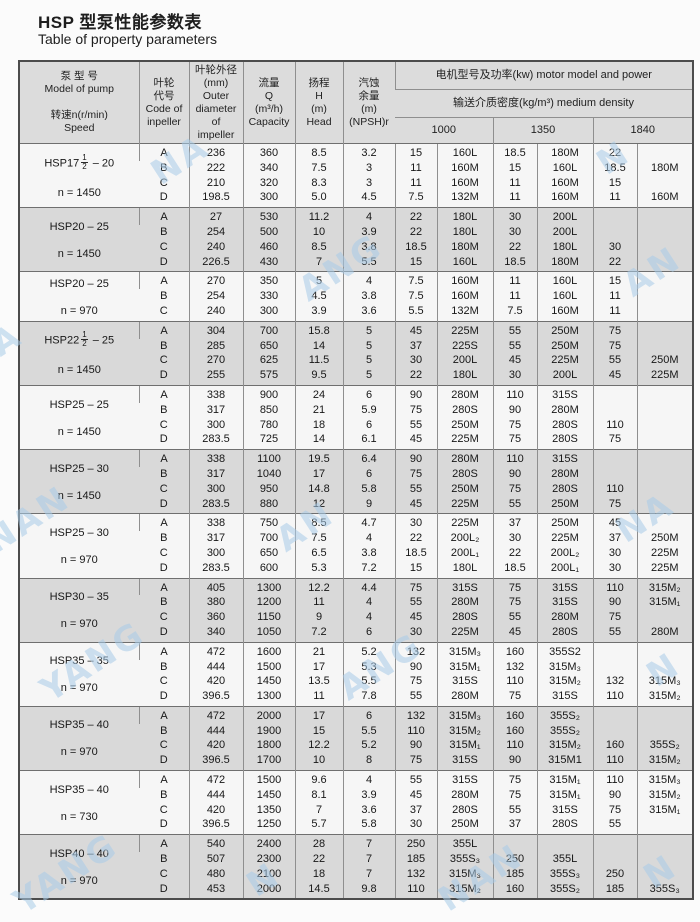 The width and height of the screenshot is (700, 922). Describe the element at coordinates (318, 505) in the screenshot. I see `value-cell: 12` at that location.